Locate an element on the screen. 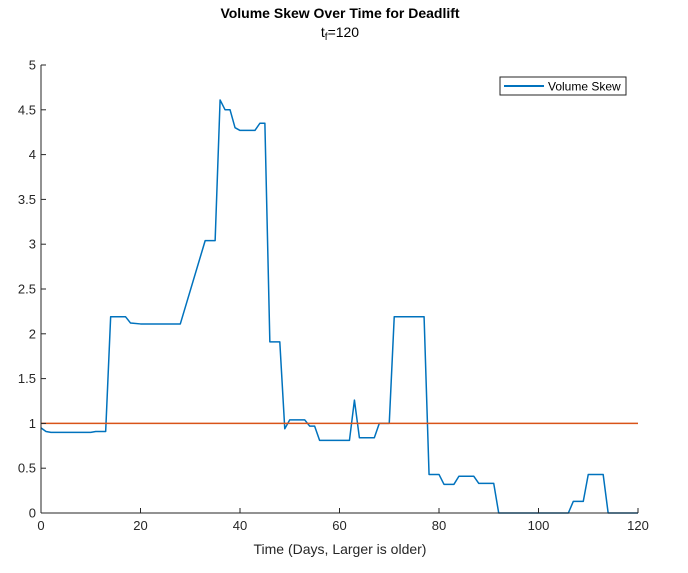 The width and height of the screenshot is (688, 573). x-tick-label: 120 is located at coordinates (638, 525).